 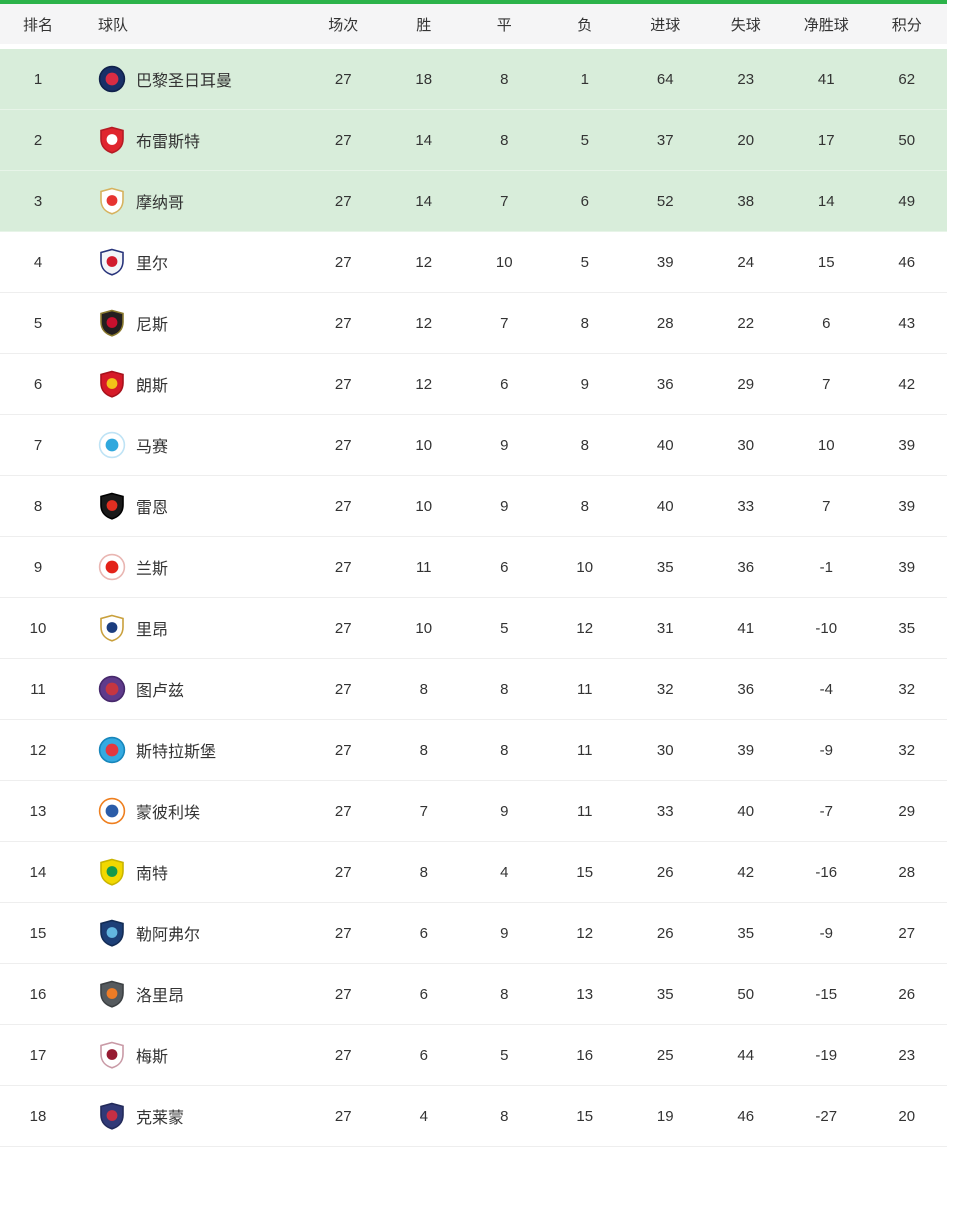 What do you see at coordinates (906, 323) in the screenshot?
I see `stat-cell: 43` at bounding box center [906, 323].